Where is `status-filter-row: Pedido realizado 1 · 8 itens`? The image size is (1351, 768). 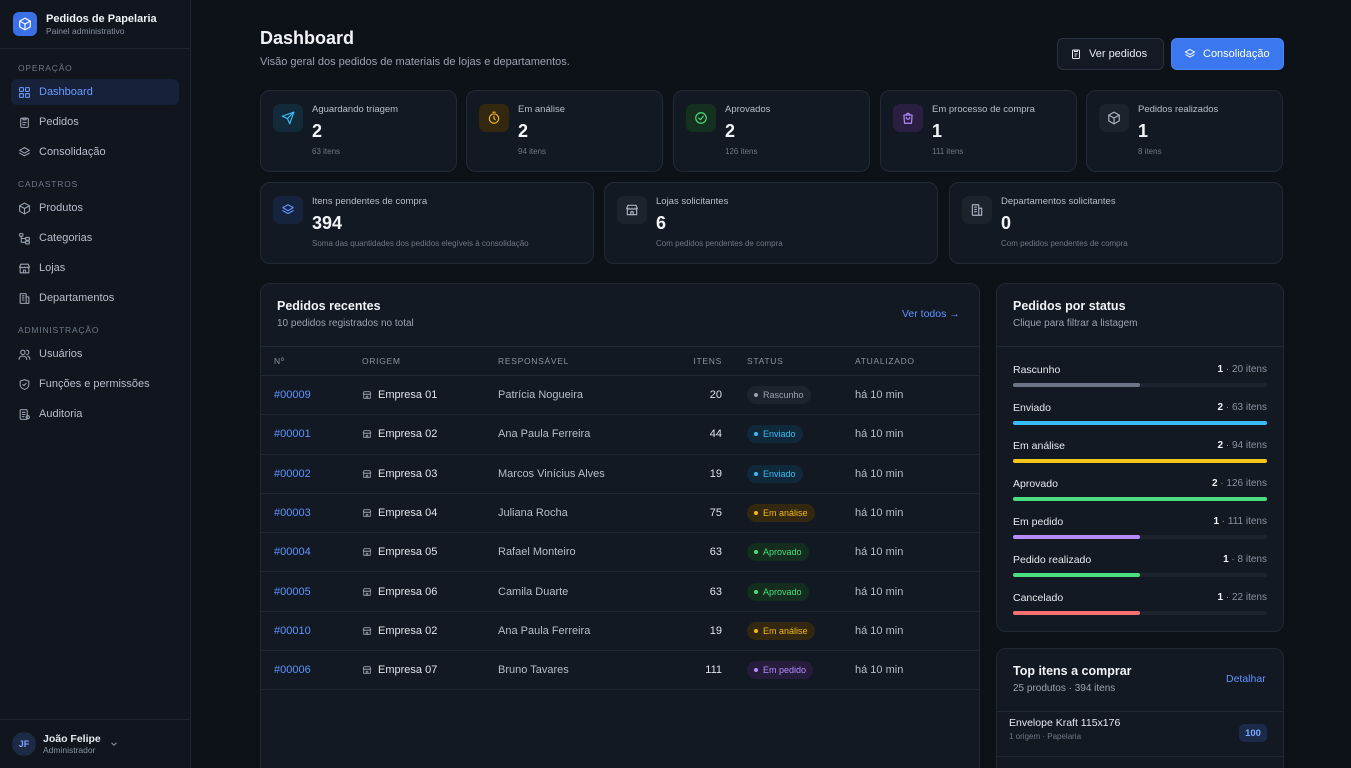 status-filter-row: Pedido realizado 1 · 8 itens is located at coordinates (1140, 566).